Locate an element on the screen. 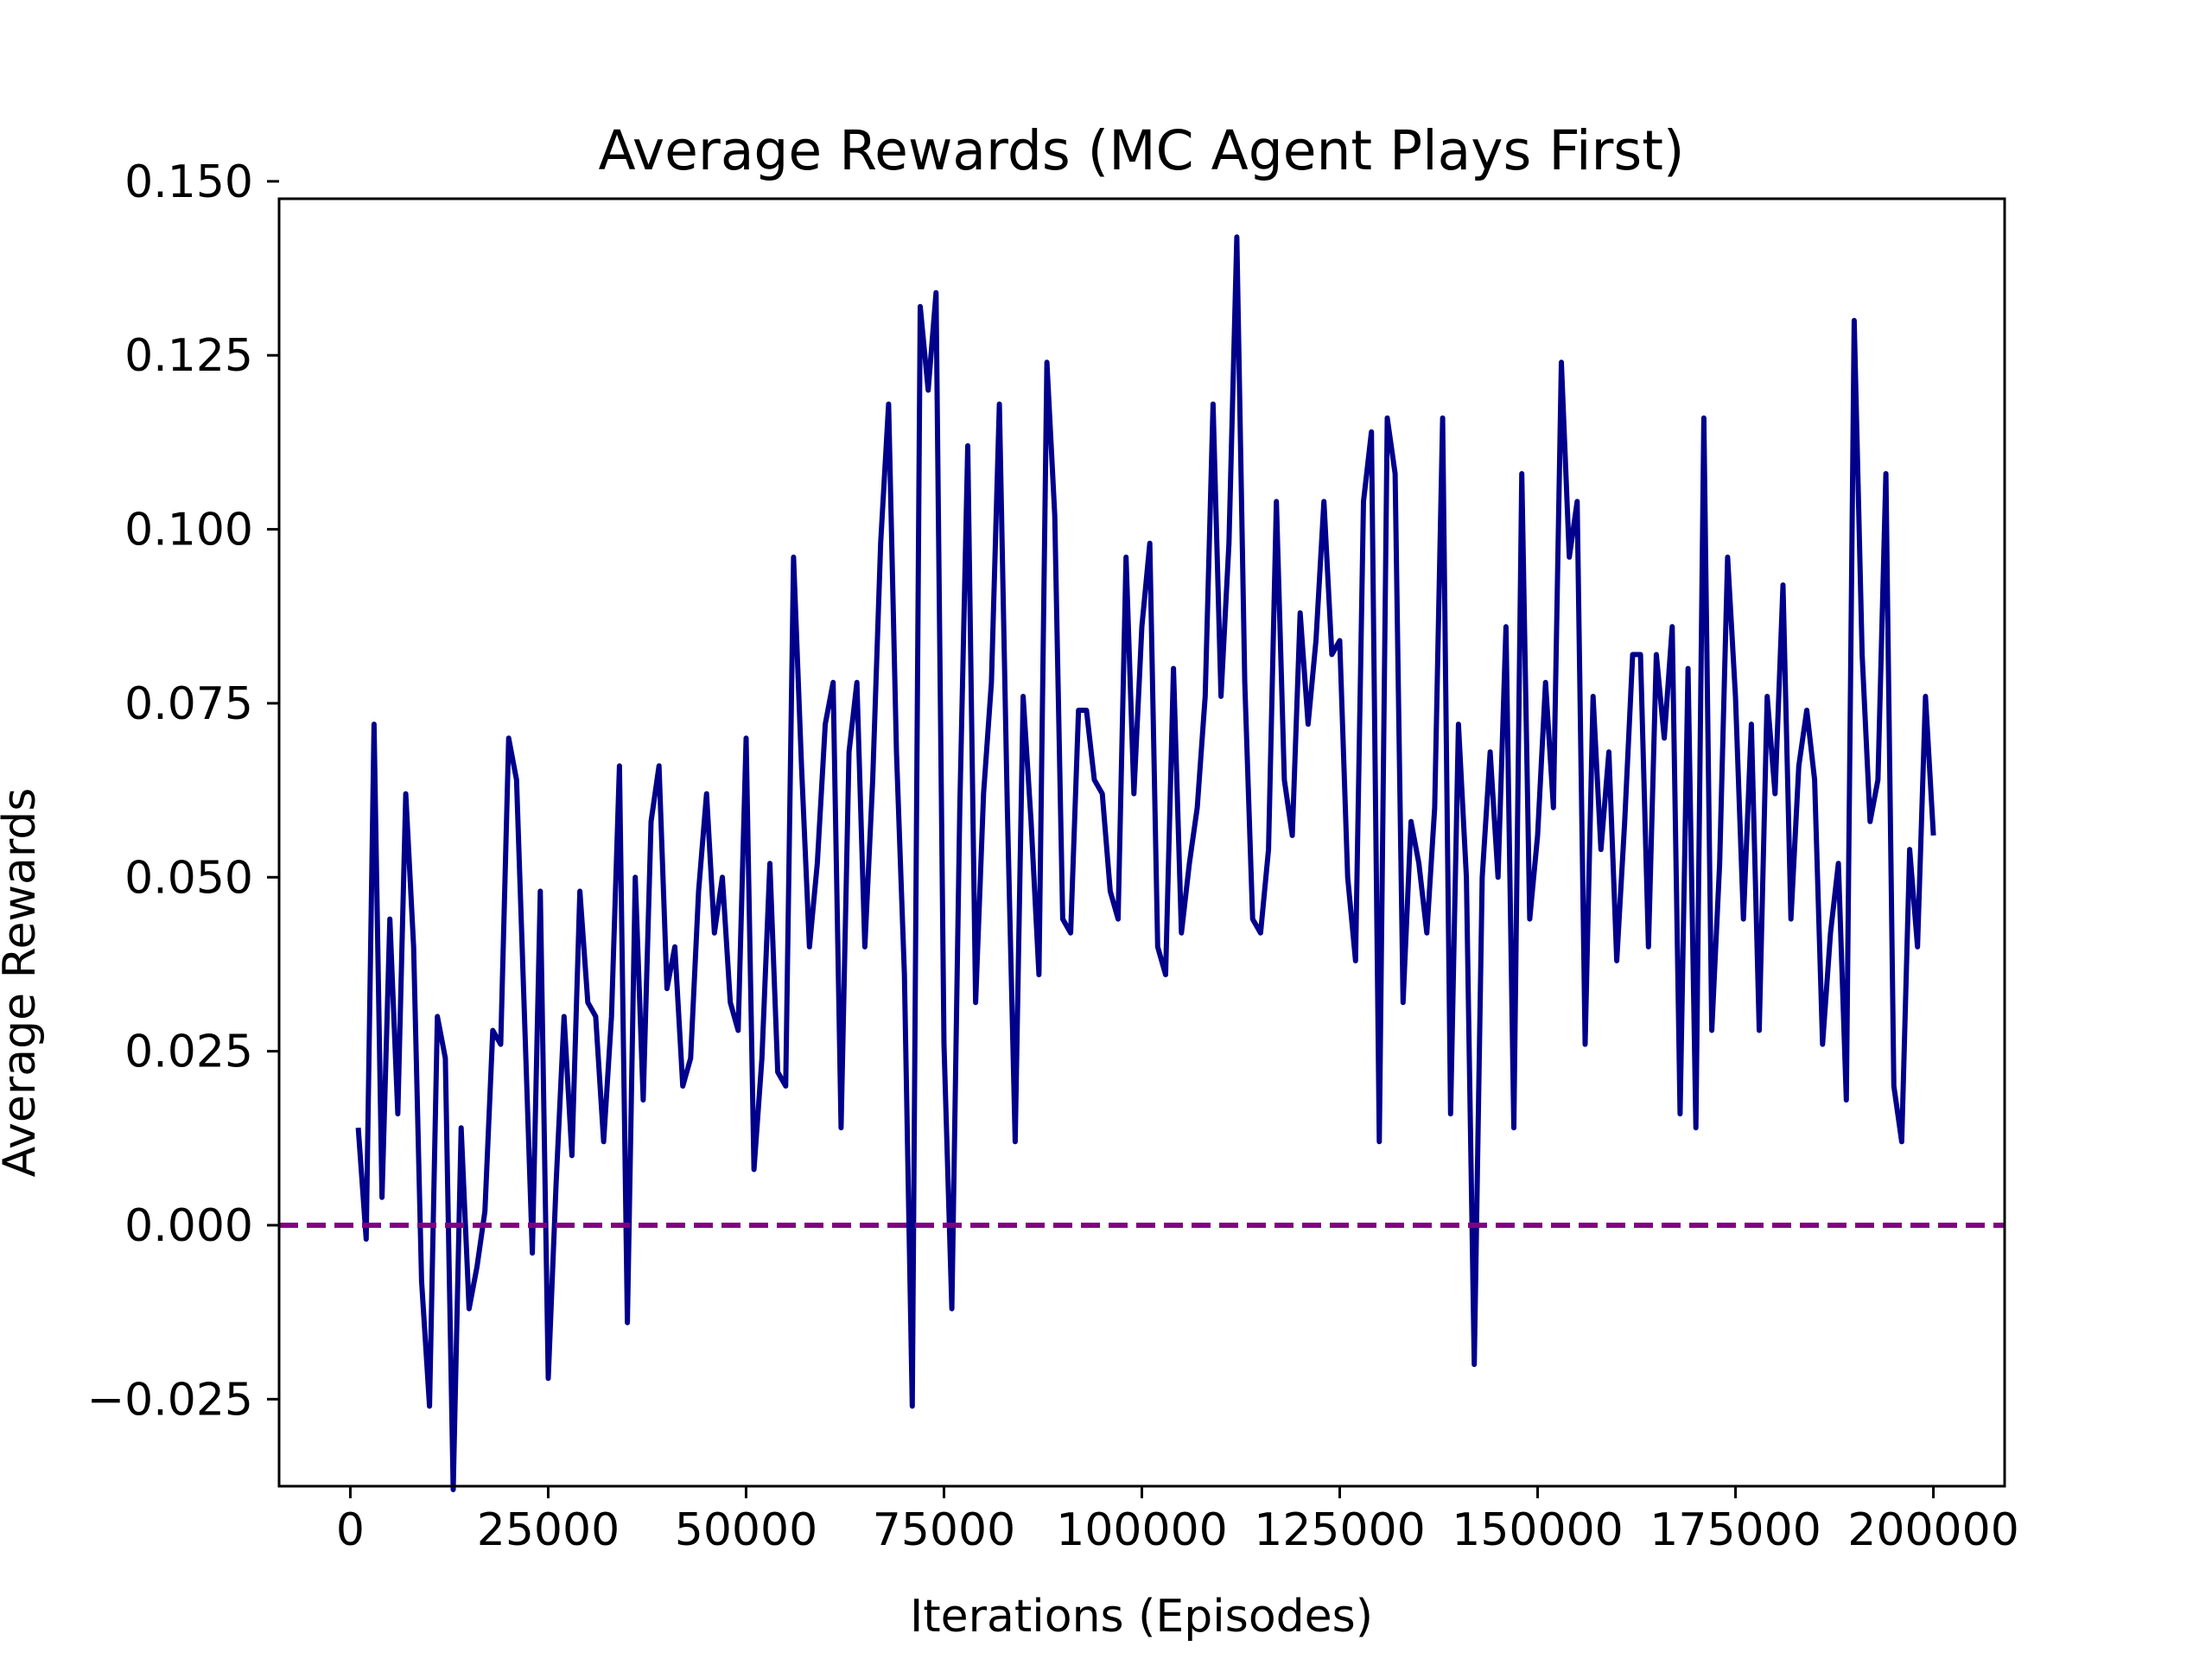 Image resolution: width=2212 pixels, height=1659 pixels. x-tick-label: 25000 is located at coordinates (548, 1530).